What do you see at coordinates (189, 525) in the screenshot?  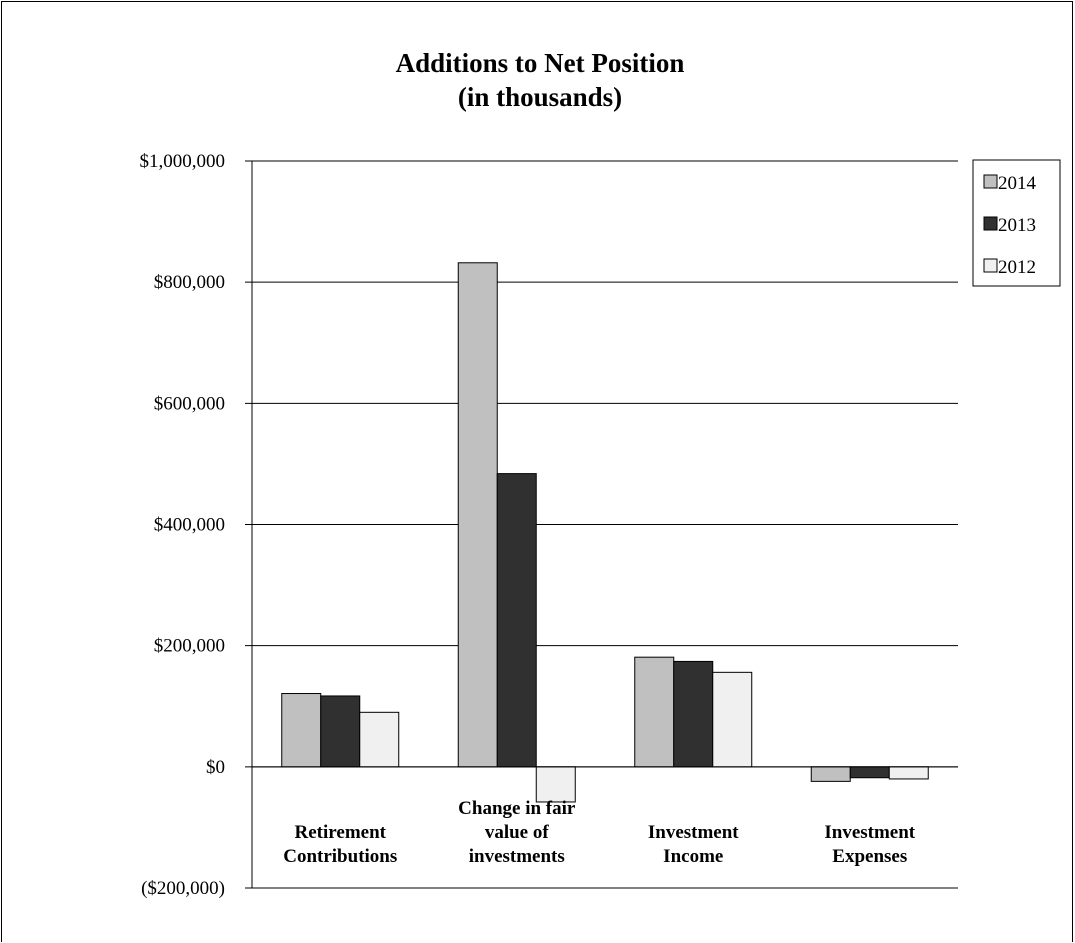 I see `y-tick-label: $400,000` at bounding box center [189, 525].